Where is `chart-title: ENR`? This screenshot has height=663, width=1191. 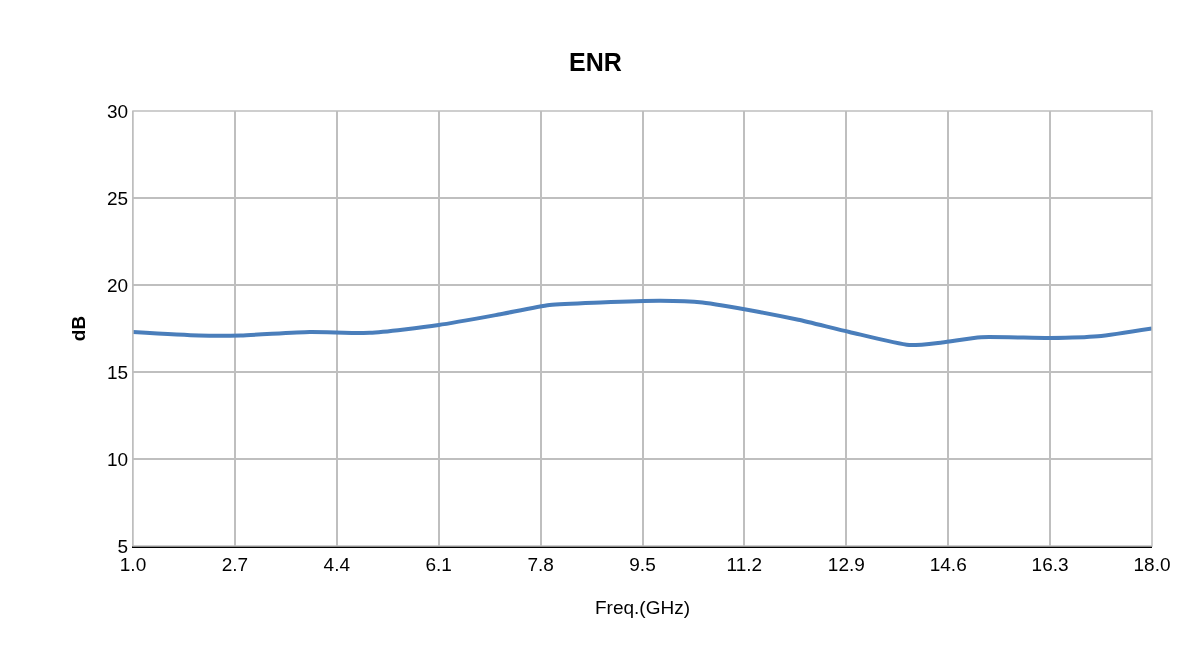 chart-title: ENR is located at coordinates (595, 61).